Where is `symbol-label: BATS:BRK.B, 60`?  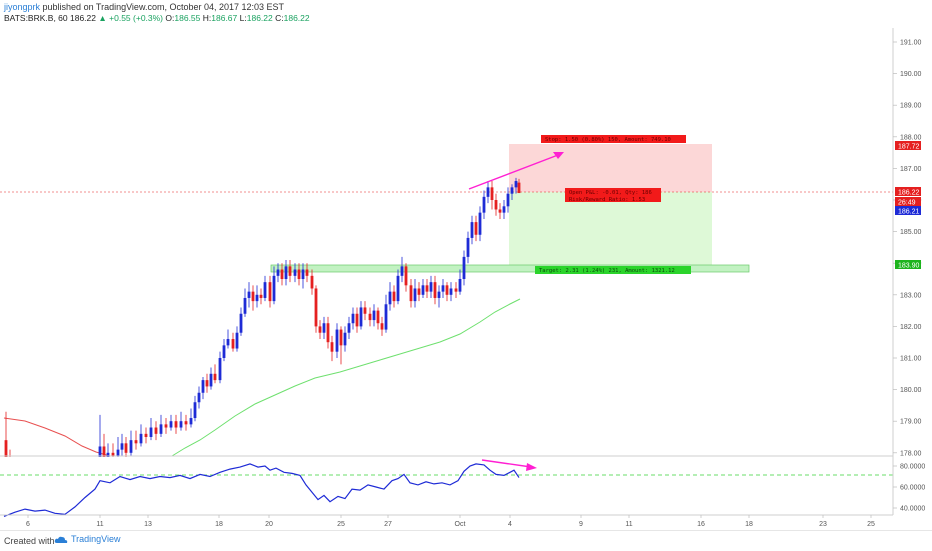 symbol-label: BATS:BRK.B, 60 is located at coordinates (36, 18).